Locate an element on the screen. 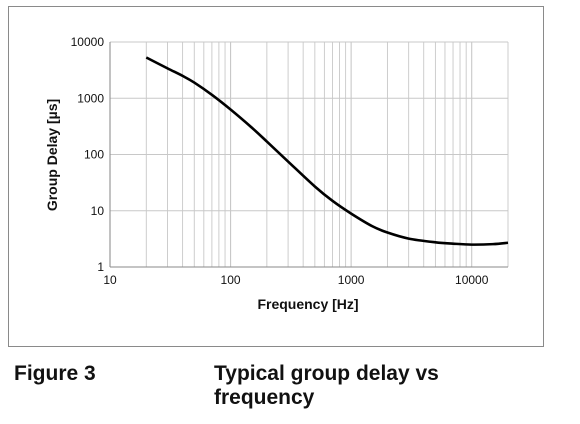 Image resolution: width=580 pixels, height=424 pixels. y-tick-label: 10000 is located at coordinates (88, 42).